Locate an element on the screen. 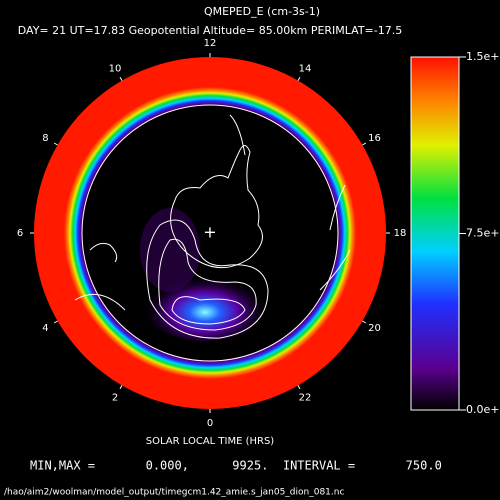 The height and width of the screenshot is (500, 500). chart-title: QMEPED_E (cm-3s-1) is located at coordinates (262, 11).